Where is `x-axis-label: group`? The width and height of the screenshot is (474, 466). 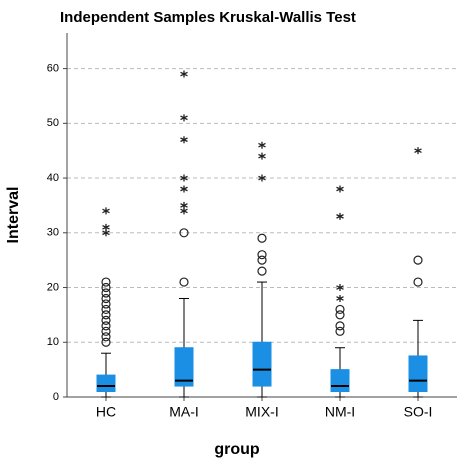
x-axis-label: group is located at coordinates (237, 449).